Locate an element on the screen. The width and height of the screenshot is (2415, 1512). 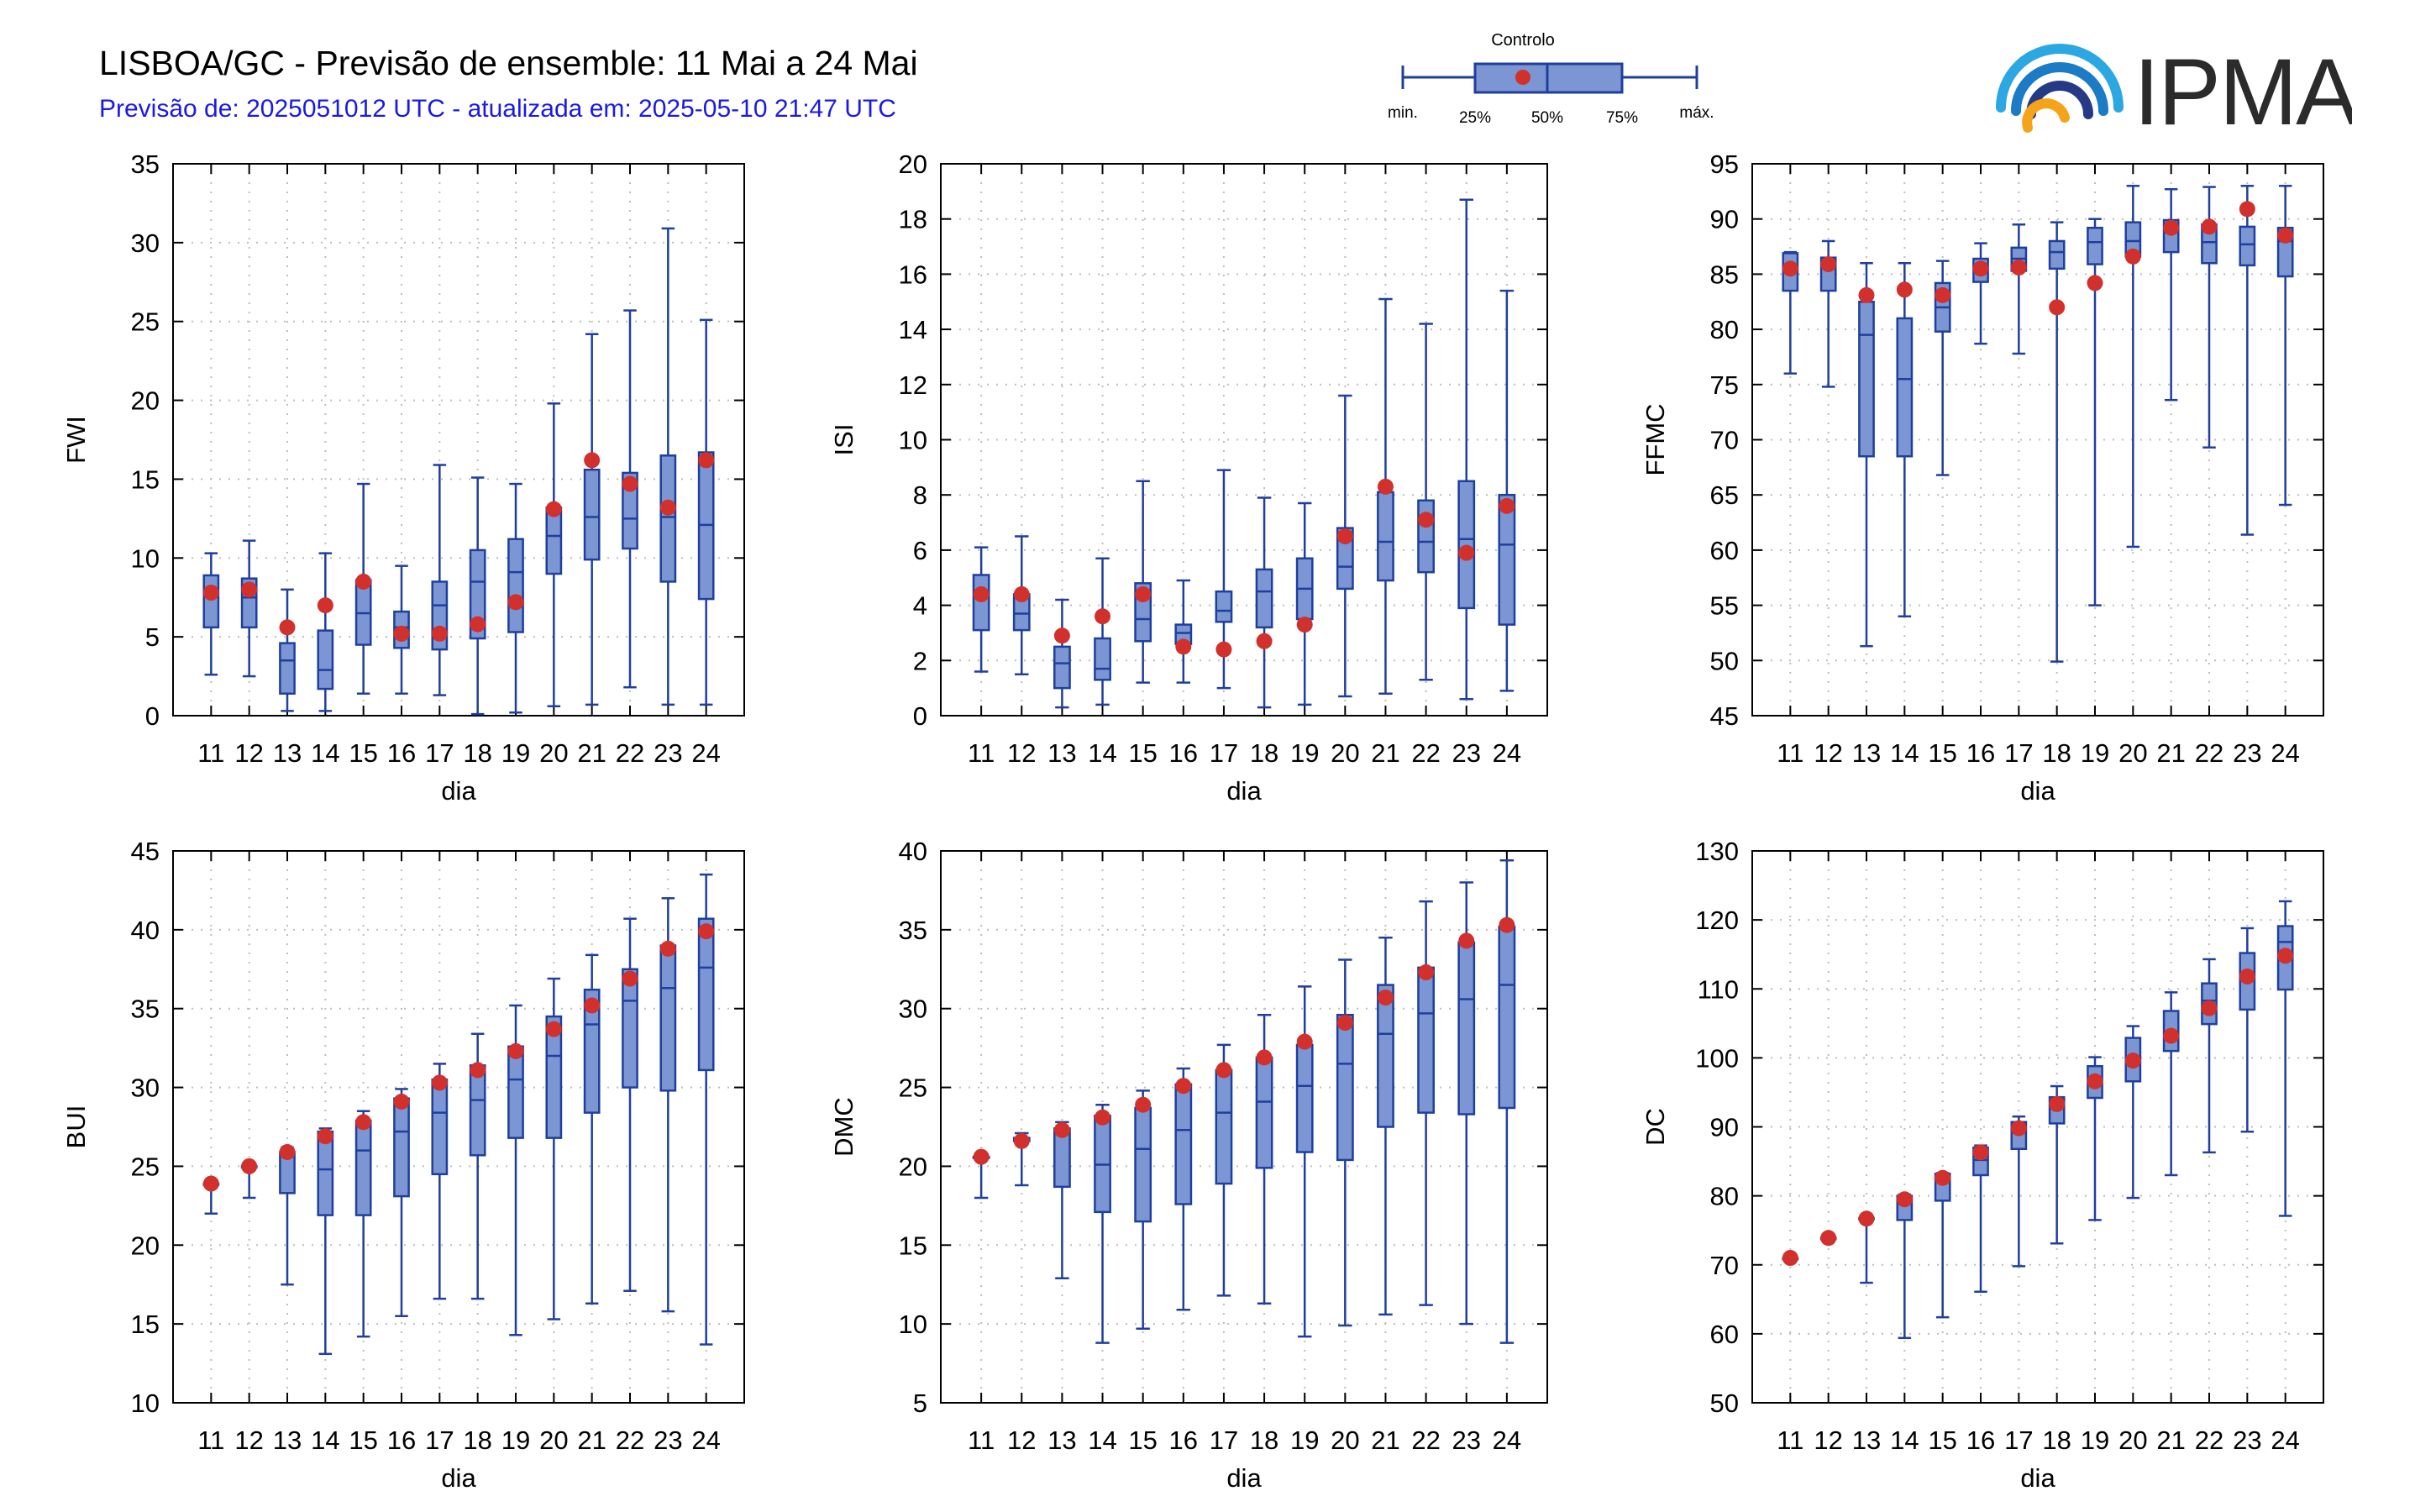
y-axis-label: ISI is located at coordinates (843, 440).